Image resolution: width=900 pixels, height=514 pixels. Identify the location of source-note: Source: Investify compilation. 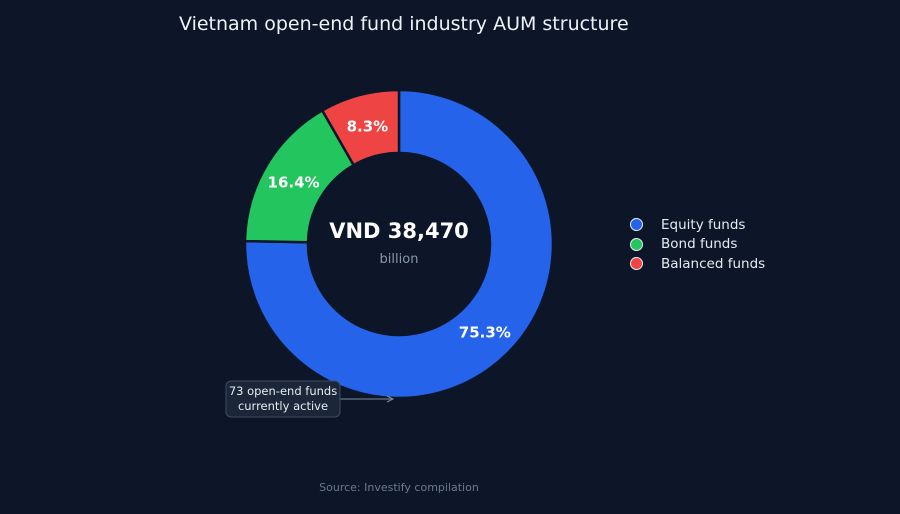
(399, 487).